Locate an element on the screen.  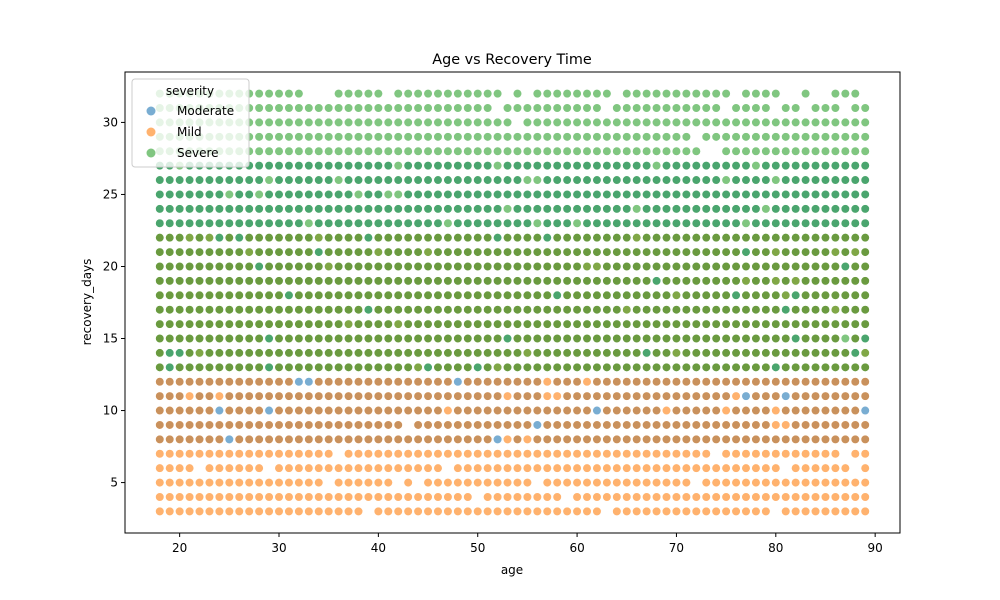
legend-label-mild: Mild is located at coordinates (189, 132).